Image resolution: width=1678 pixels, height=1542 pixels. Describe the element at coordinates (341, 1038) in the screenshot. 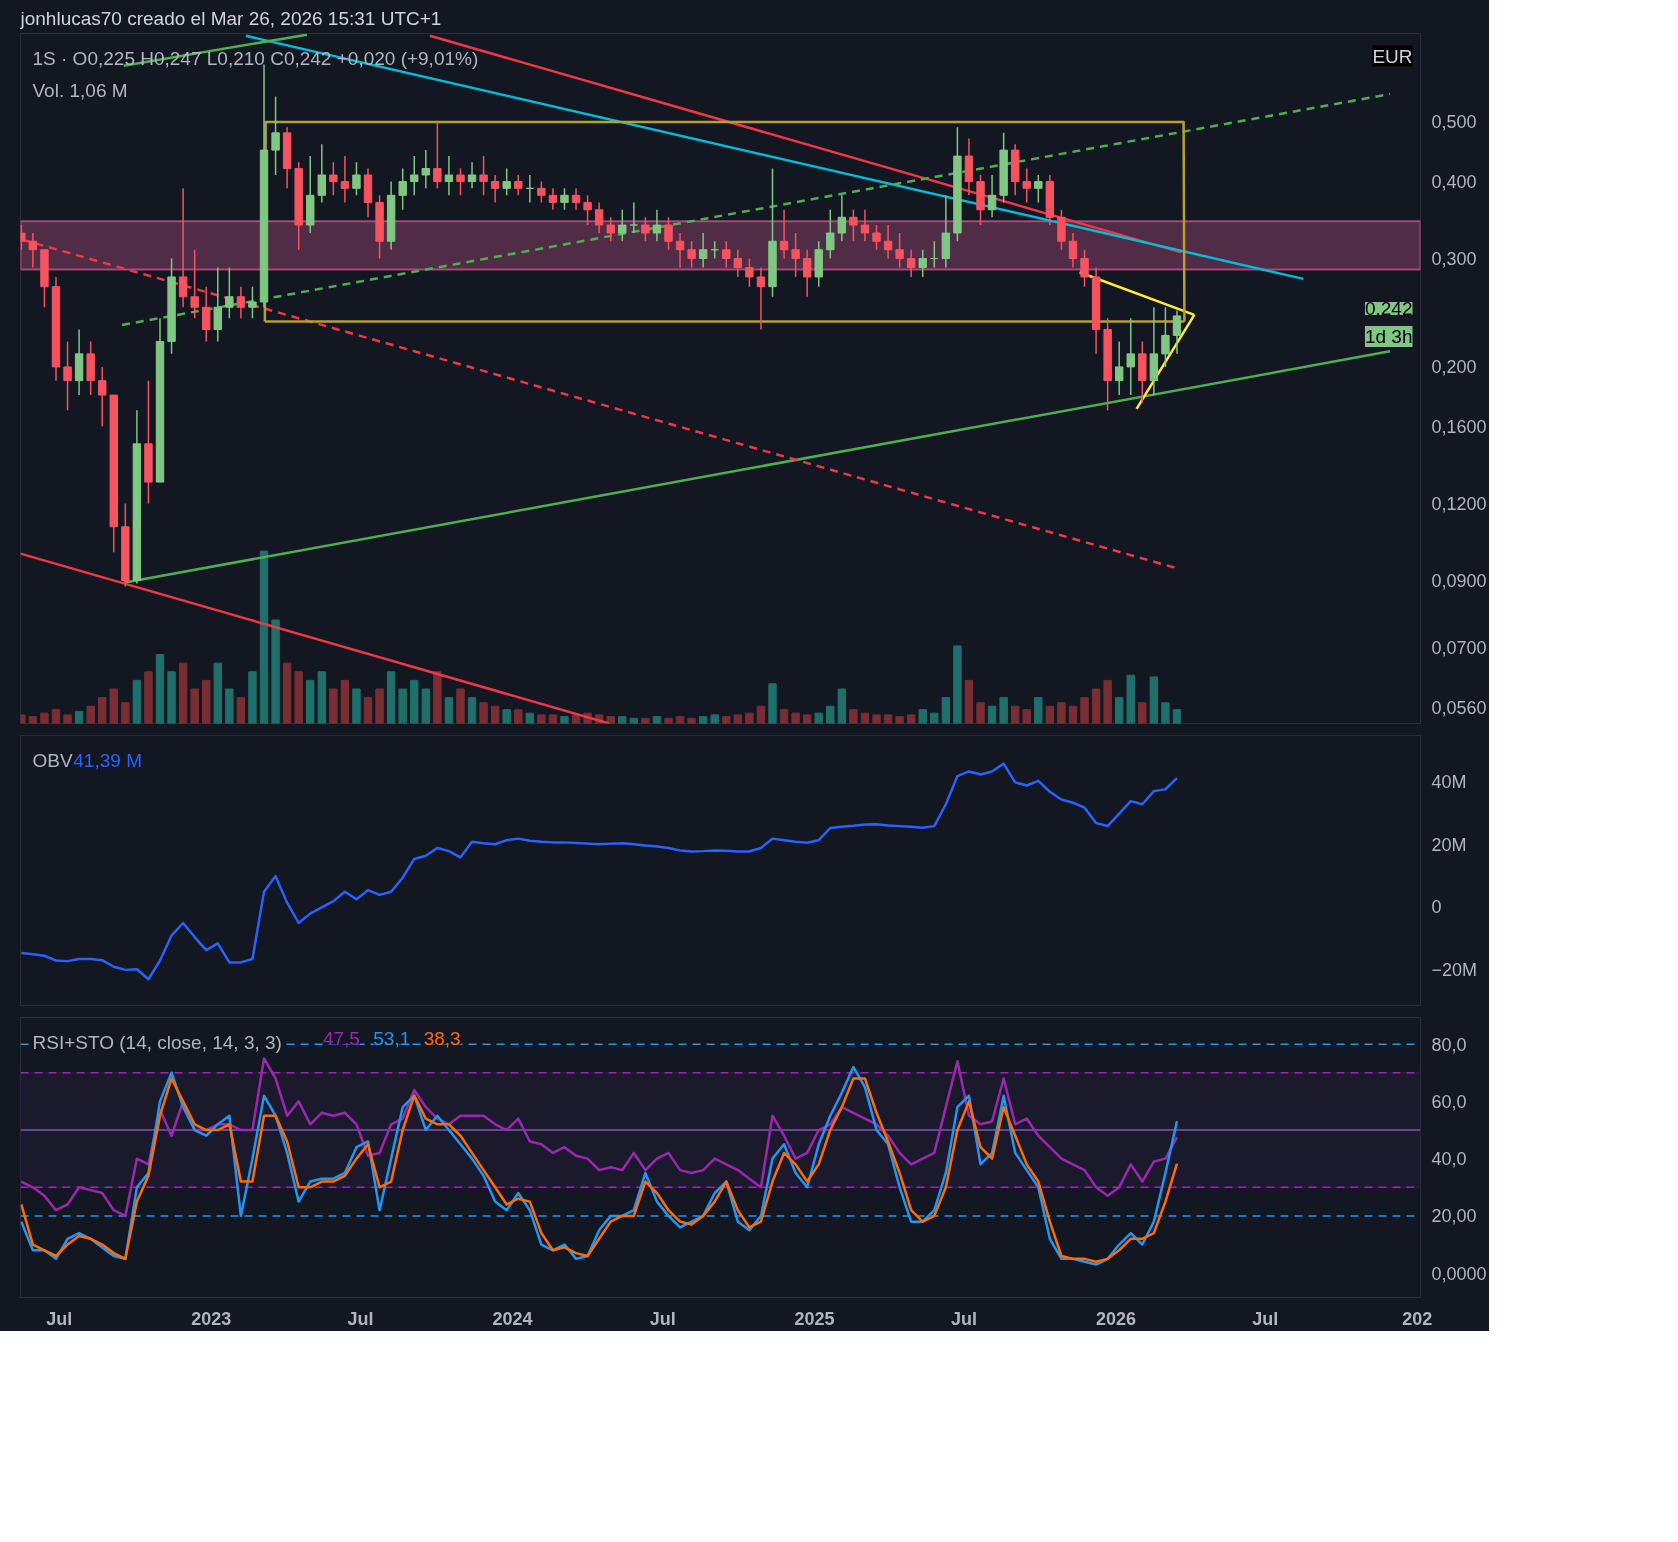

I see `annotation: 47,5` at that location.